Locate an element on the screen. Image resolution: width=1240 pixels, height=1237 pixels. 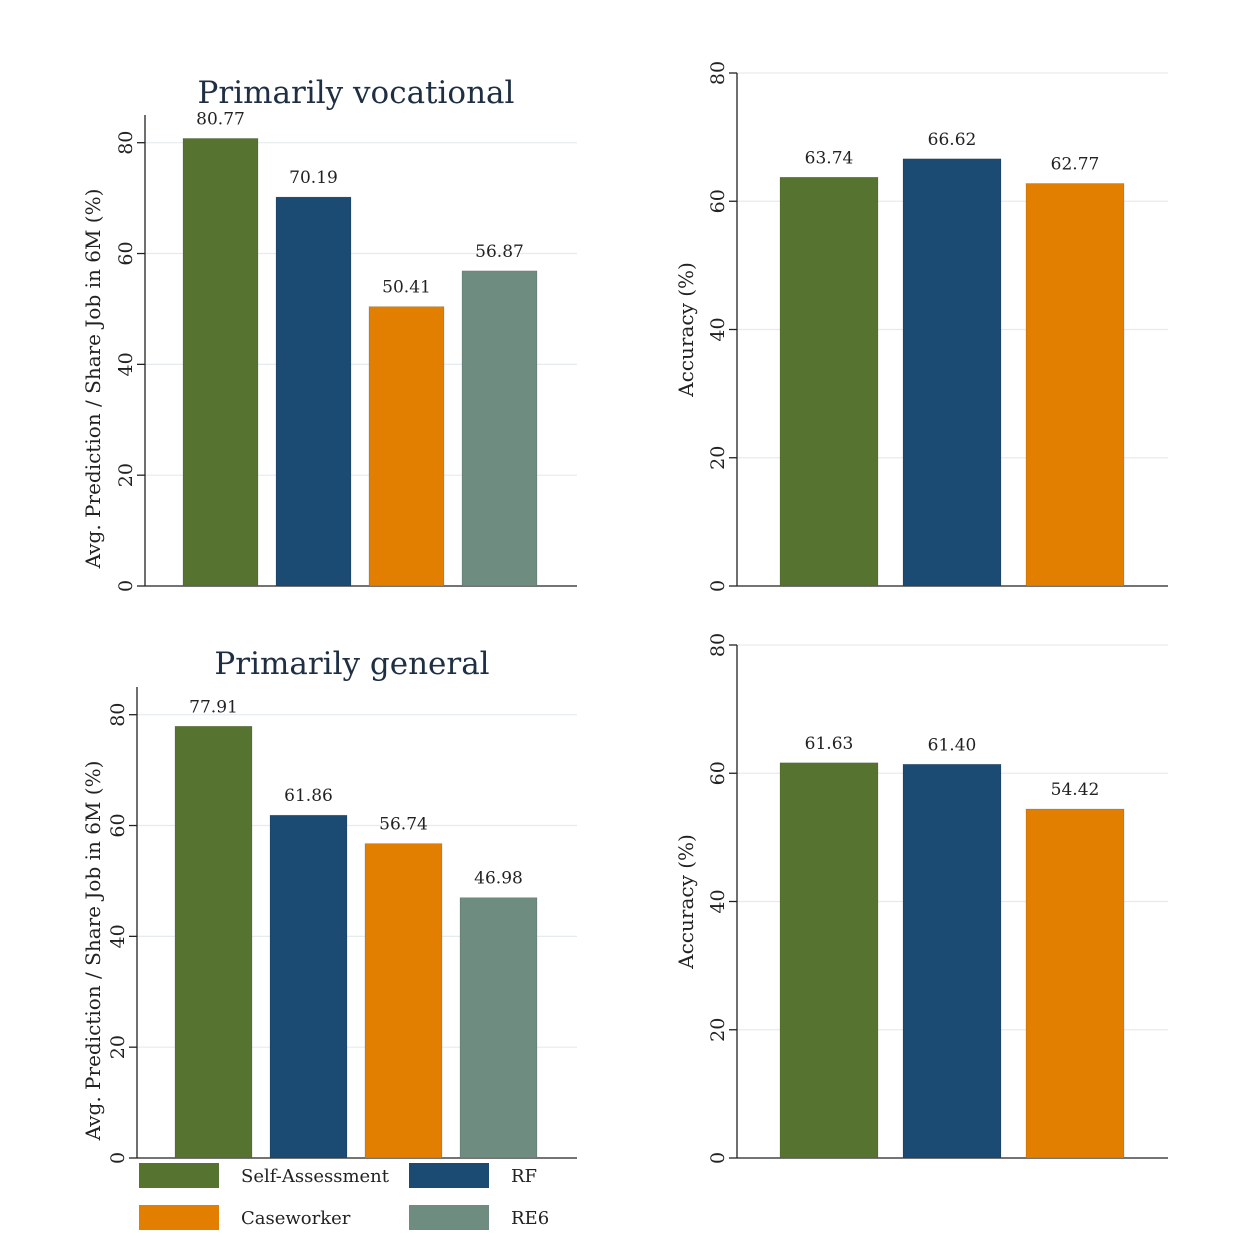
legend-label: Self-Assessment is located at coordinates (315, 1176).